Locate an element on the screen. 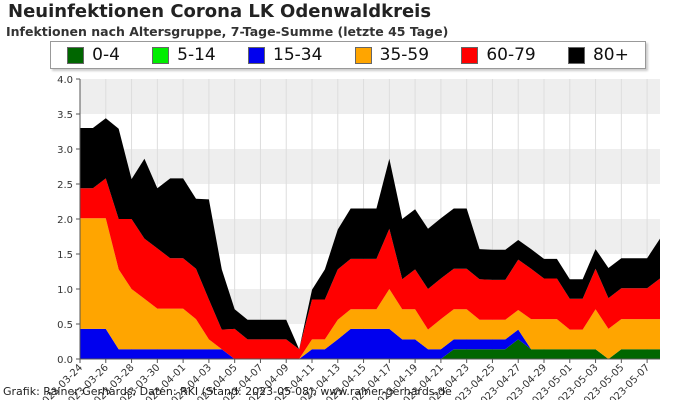 The height and width of the screenshot is (400, 700). legend-label: 80+ is located at coordinates (610, 55).